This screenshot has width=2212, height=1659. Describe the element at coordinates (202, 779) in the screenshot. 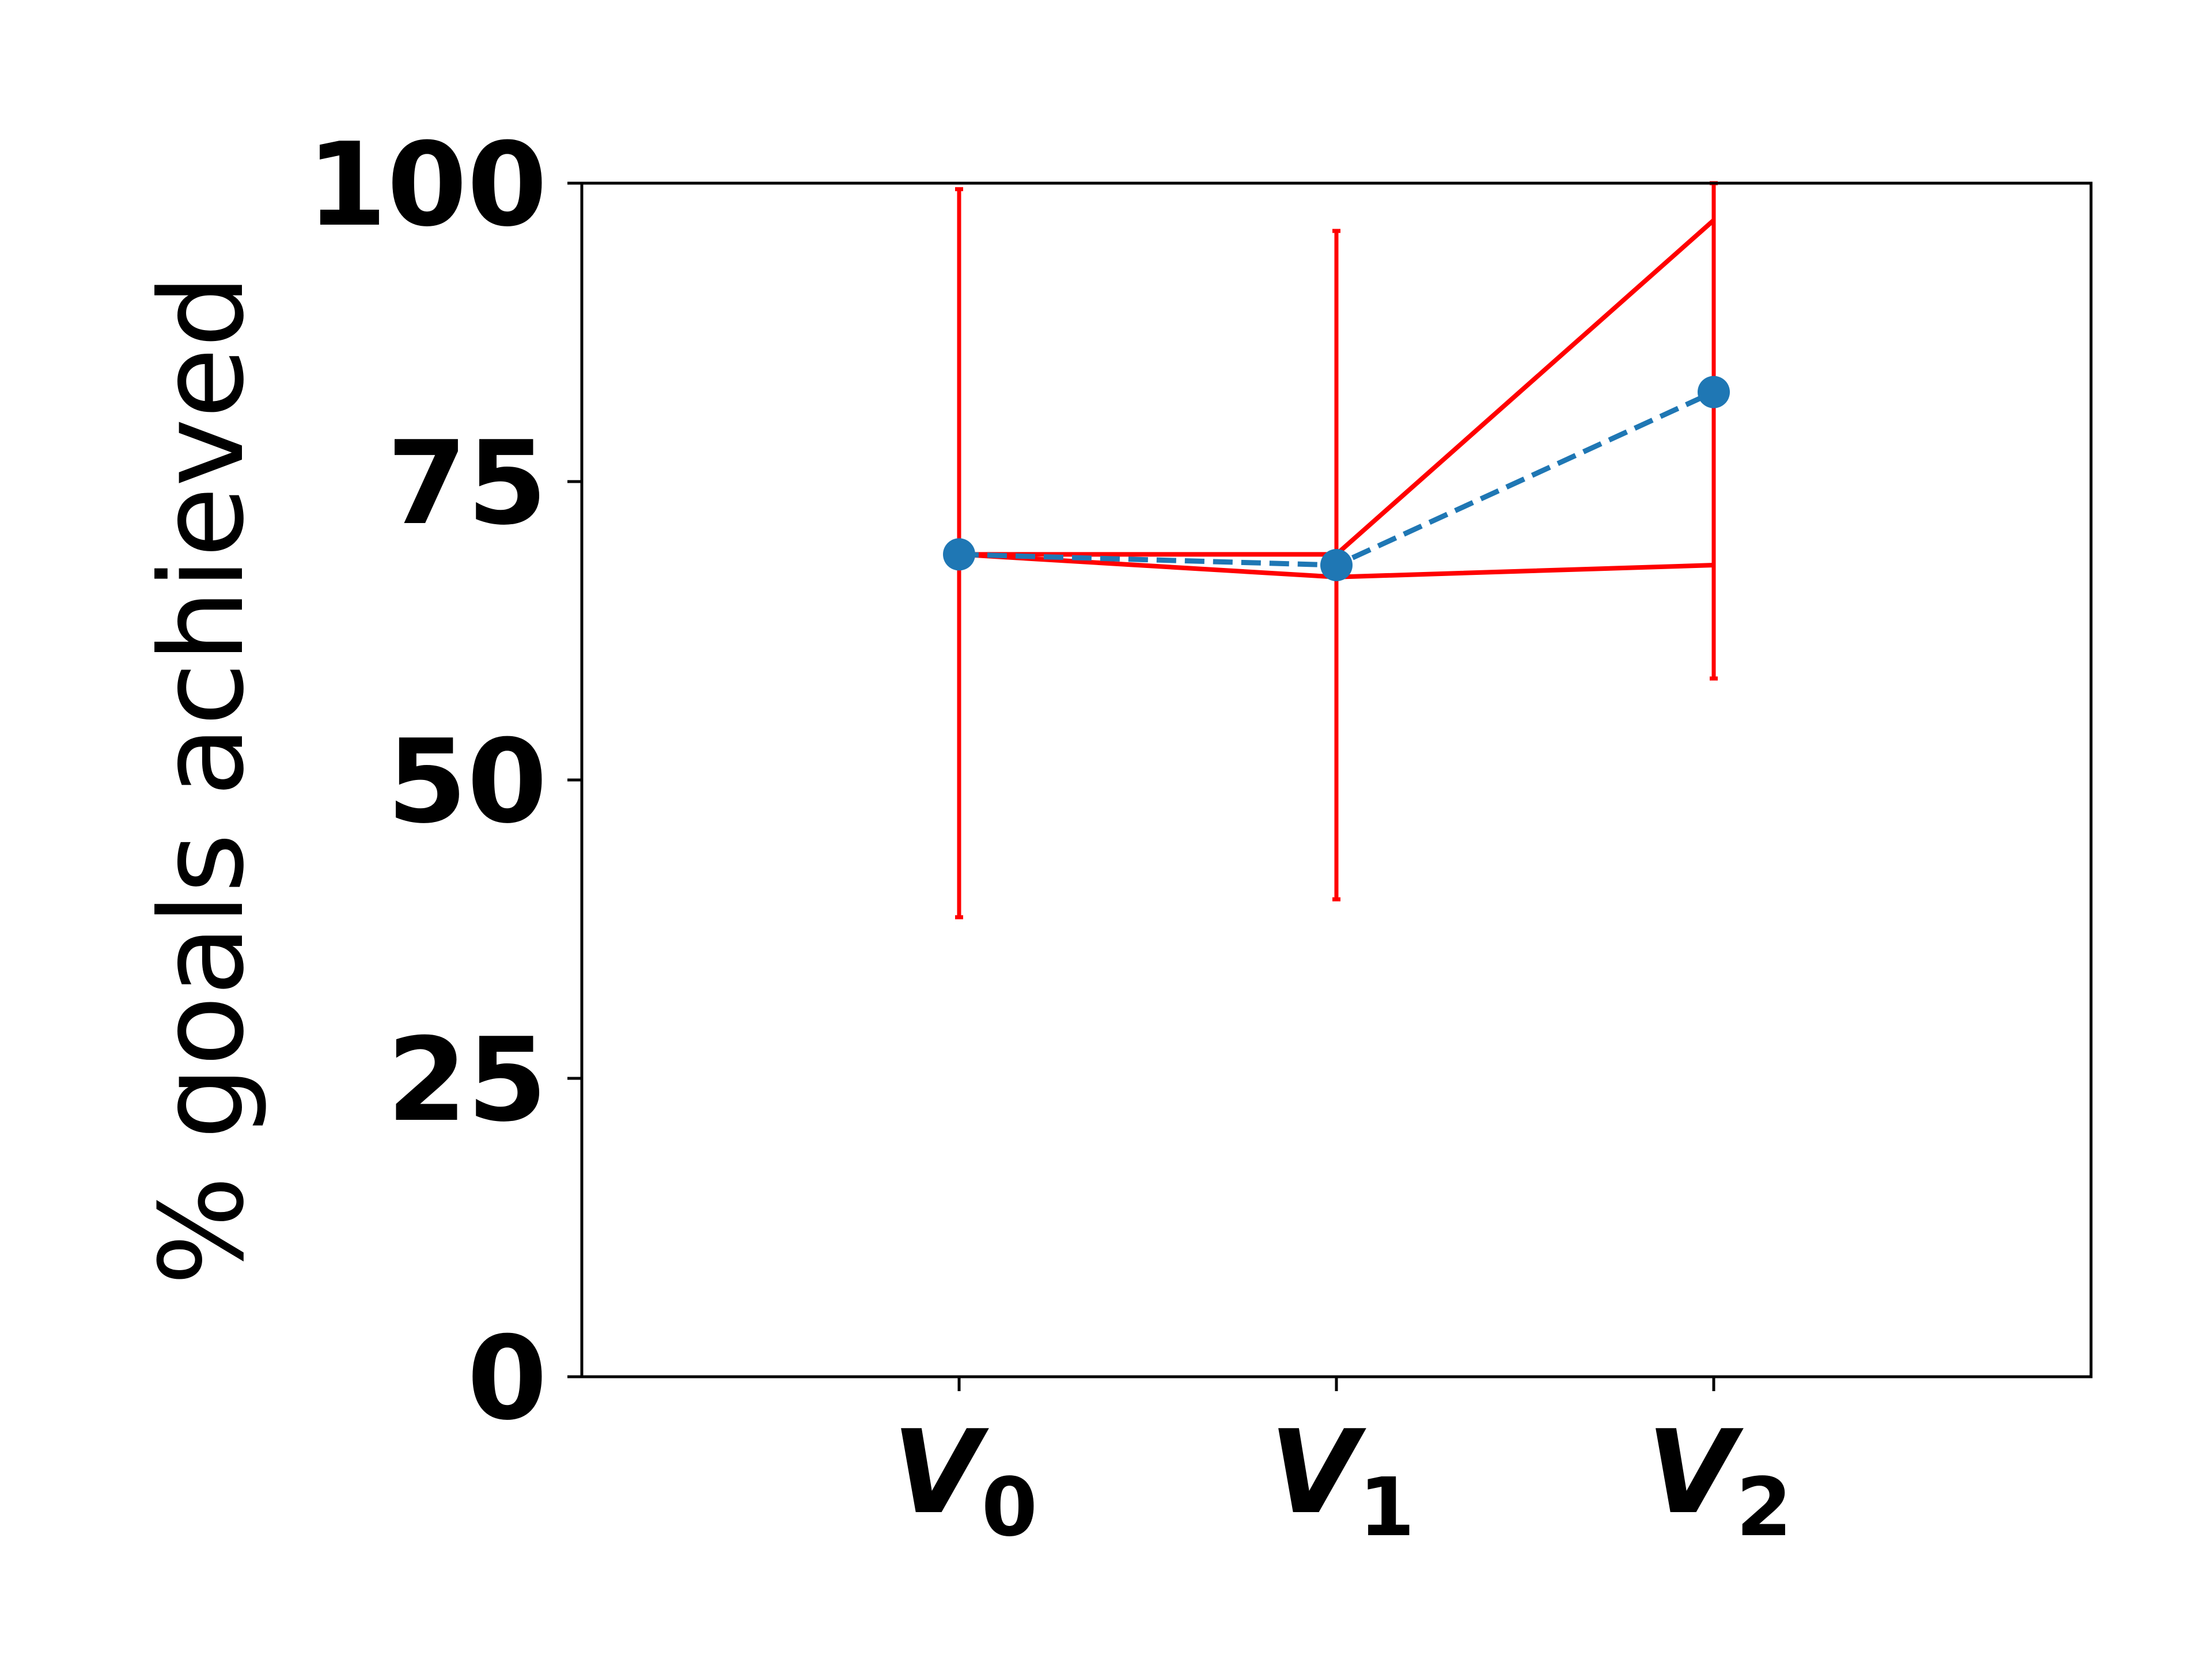

I see `y-axis-label: % goals achieved` at that location.